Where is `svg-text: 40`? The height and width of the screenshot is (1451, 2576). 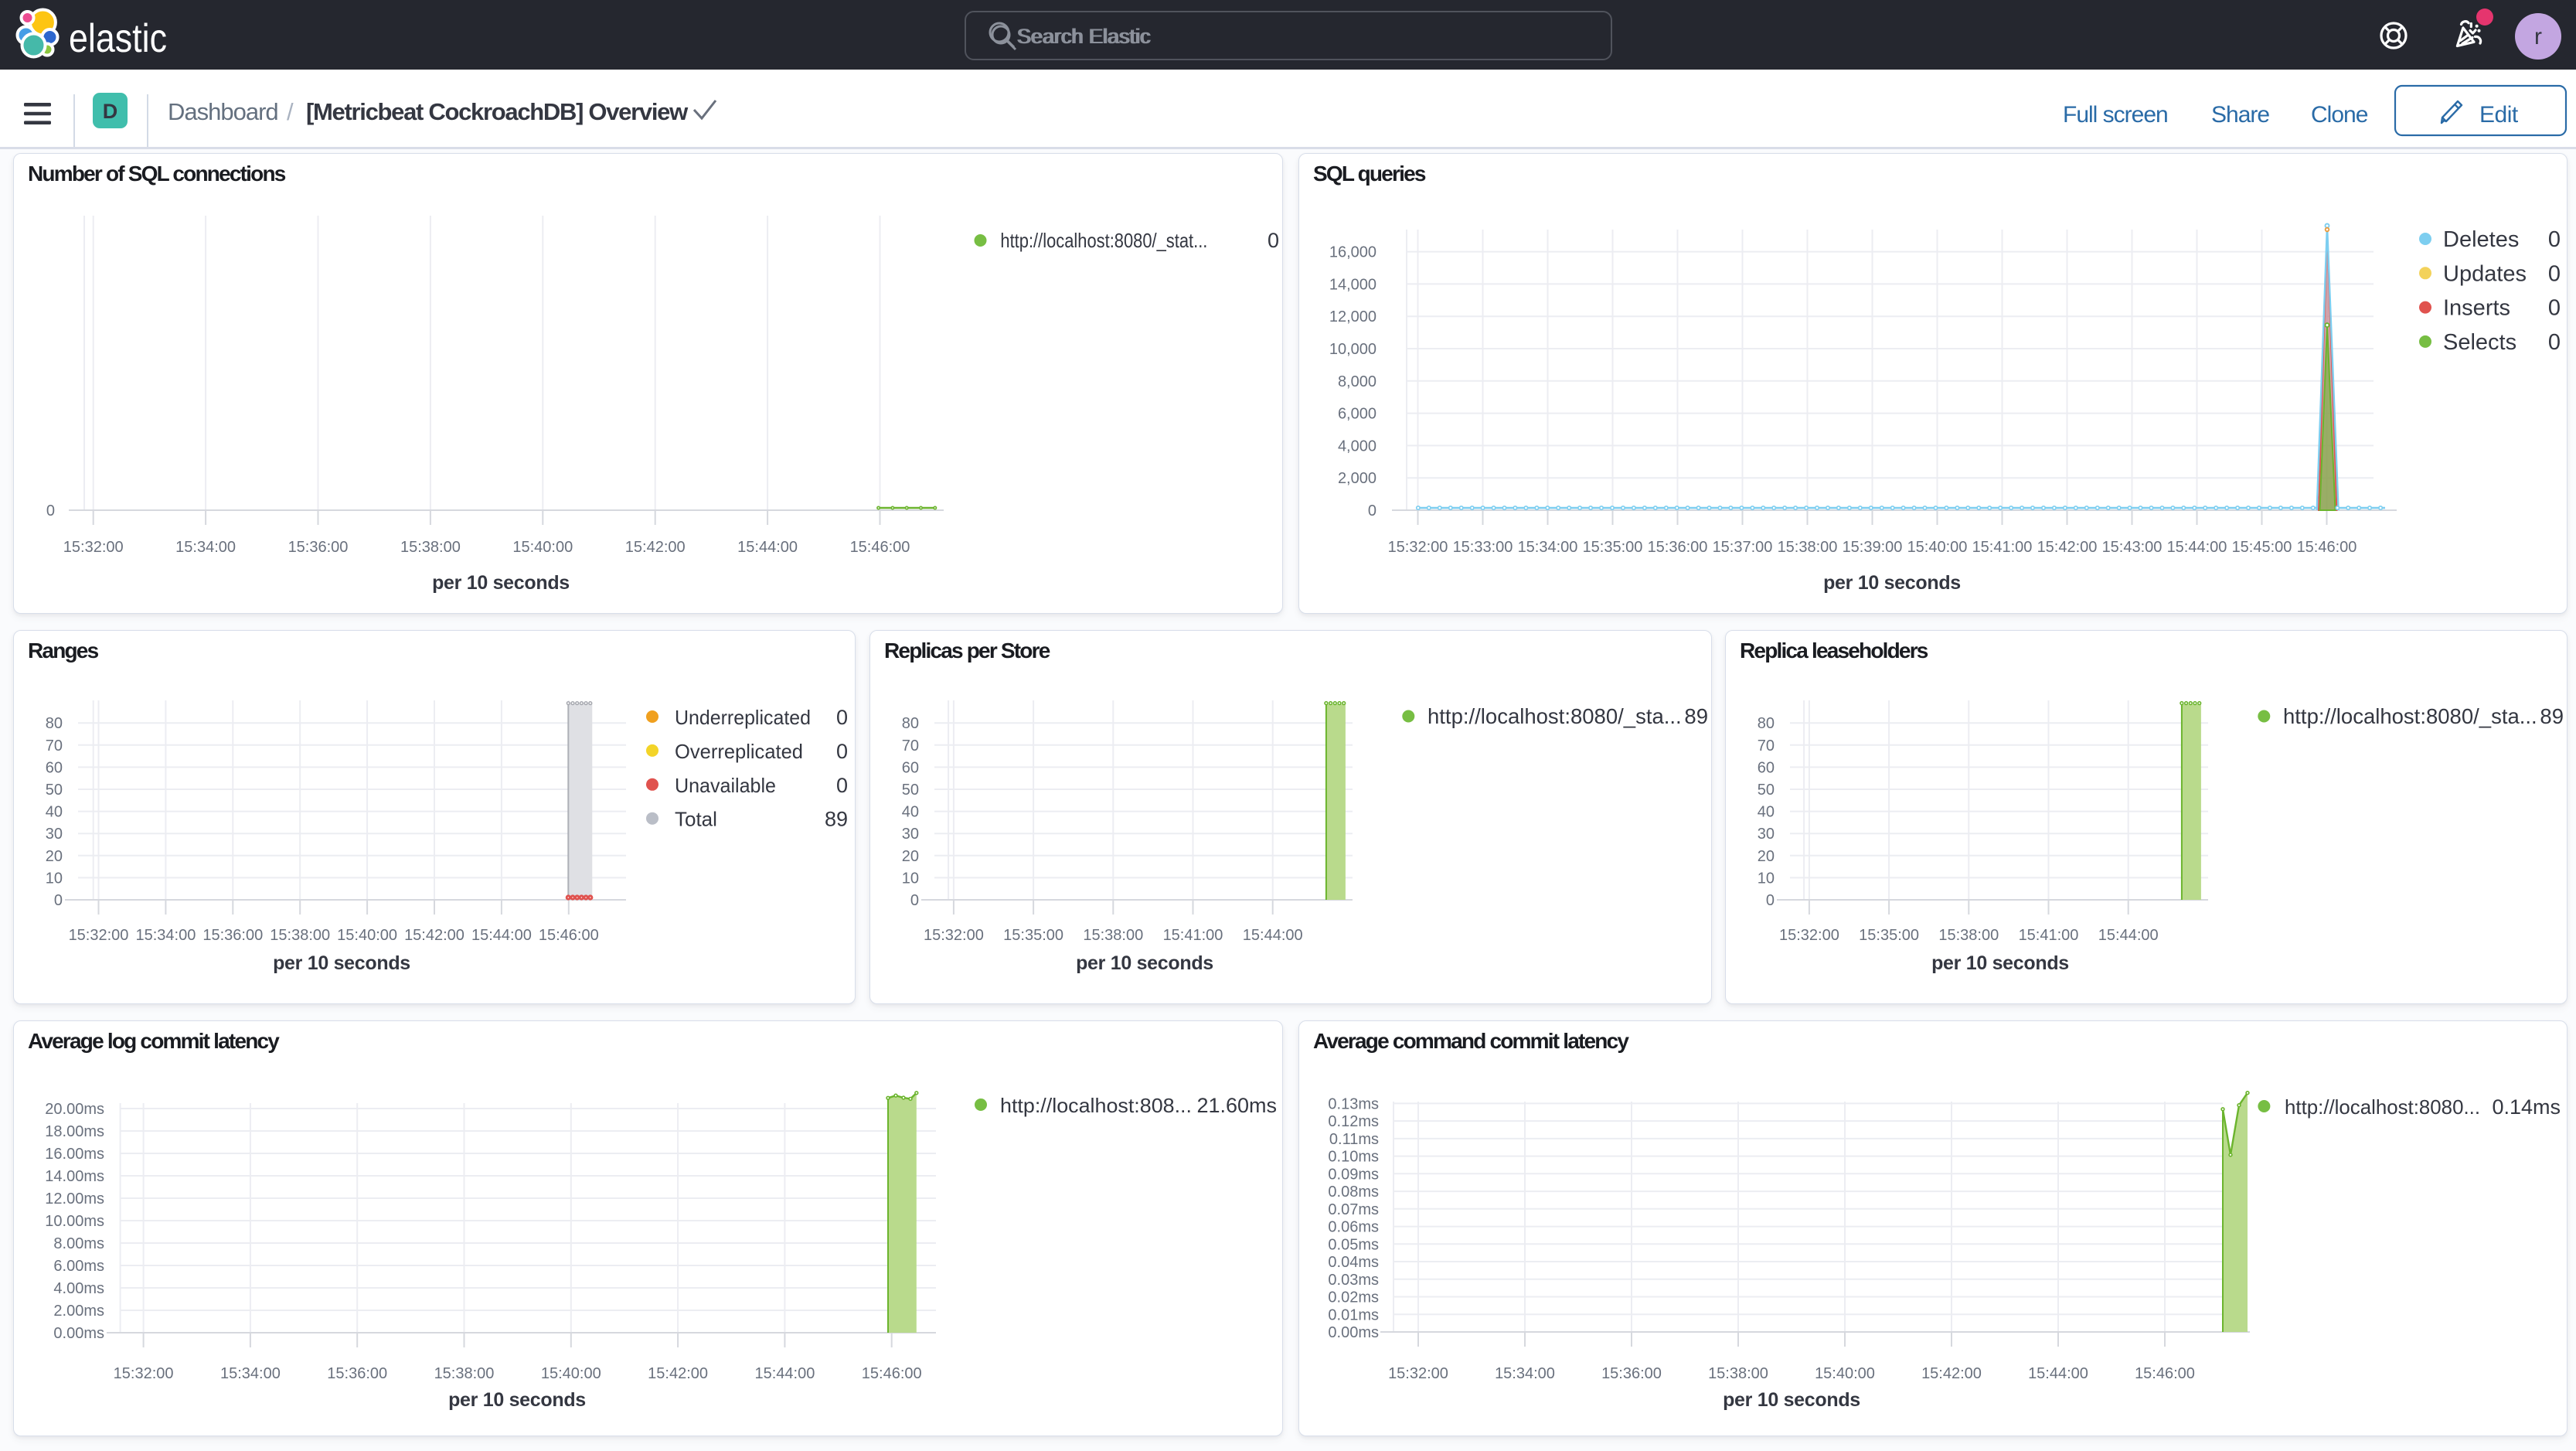 svg-text: 40 is located at coordinates (1766, 812).